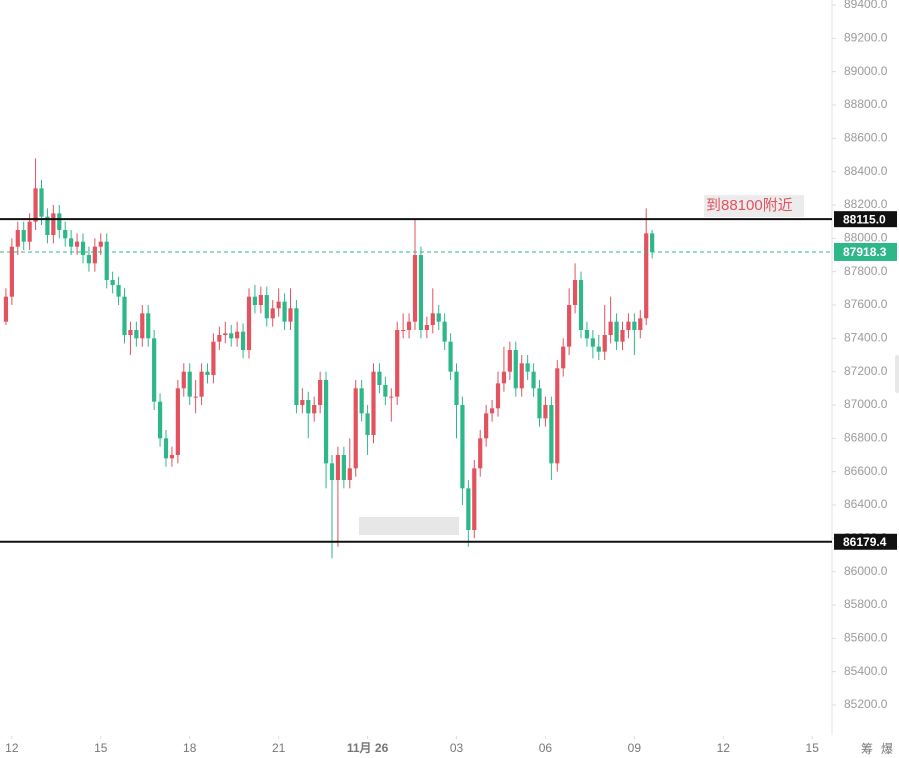  I want to click on y-tick-label: 86800.0, so click(866, 438).